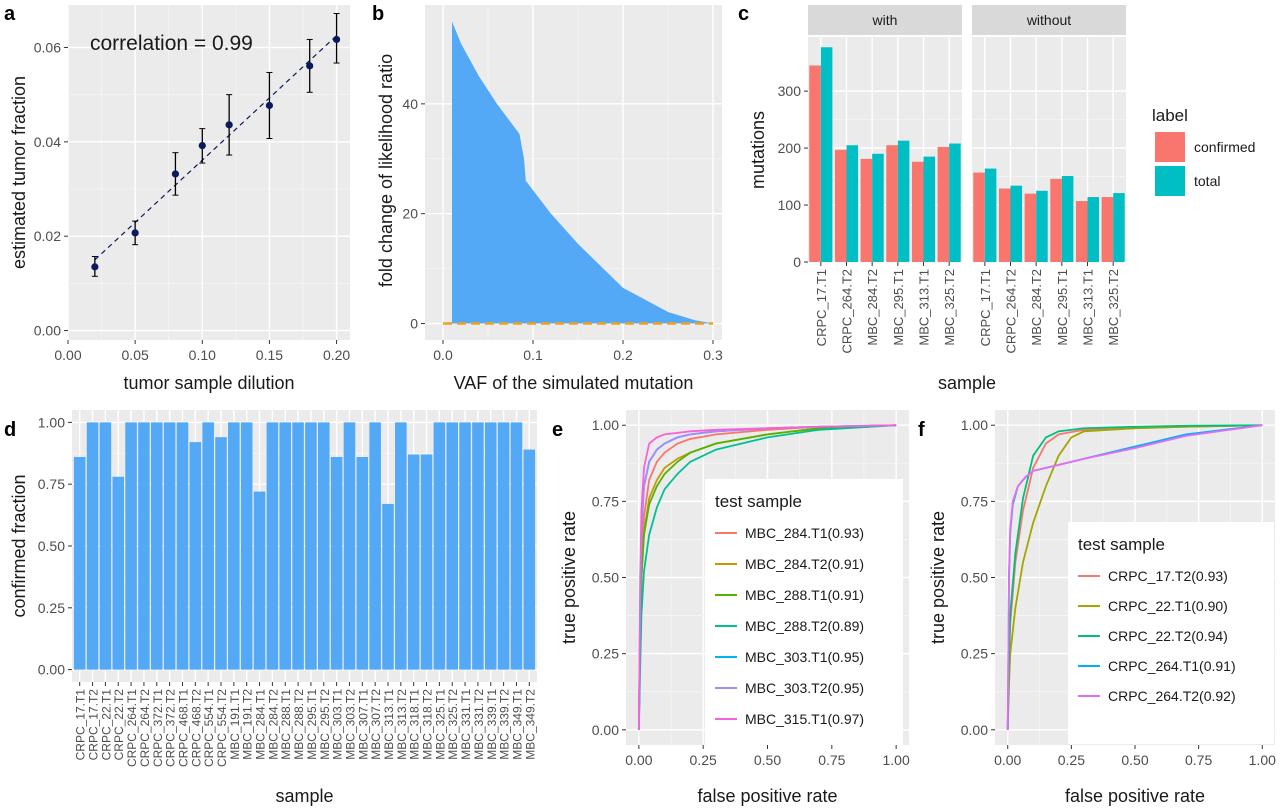 Image resolution: width=1280 pixels, height=811 pixels. What do you see at coordinates (19, 545) in the screenshot?
I see `y-axis-title: confirmed fraction` at bounding box center [19, 545].